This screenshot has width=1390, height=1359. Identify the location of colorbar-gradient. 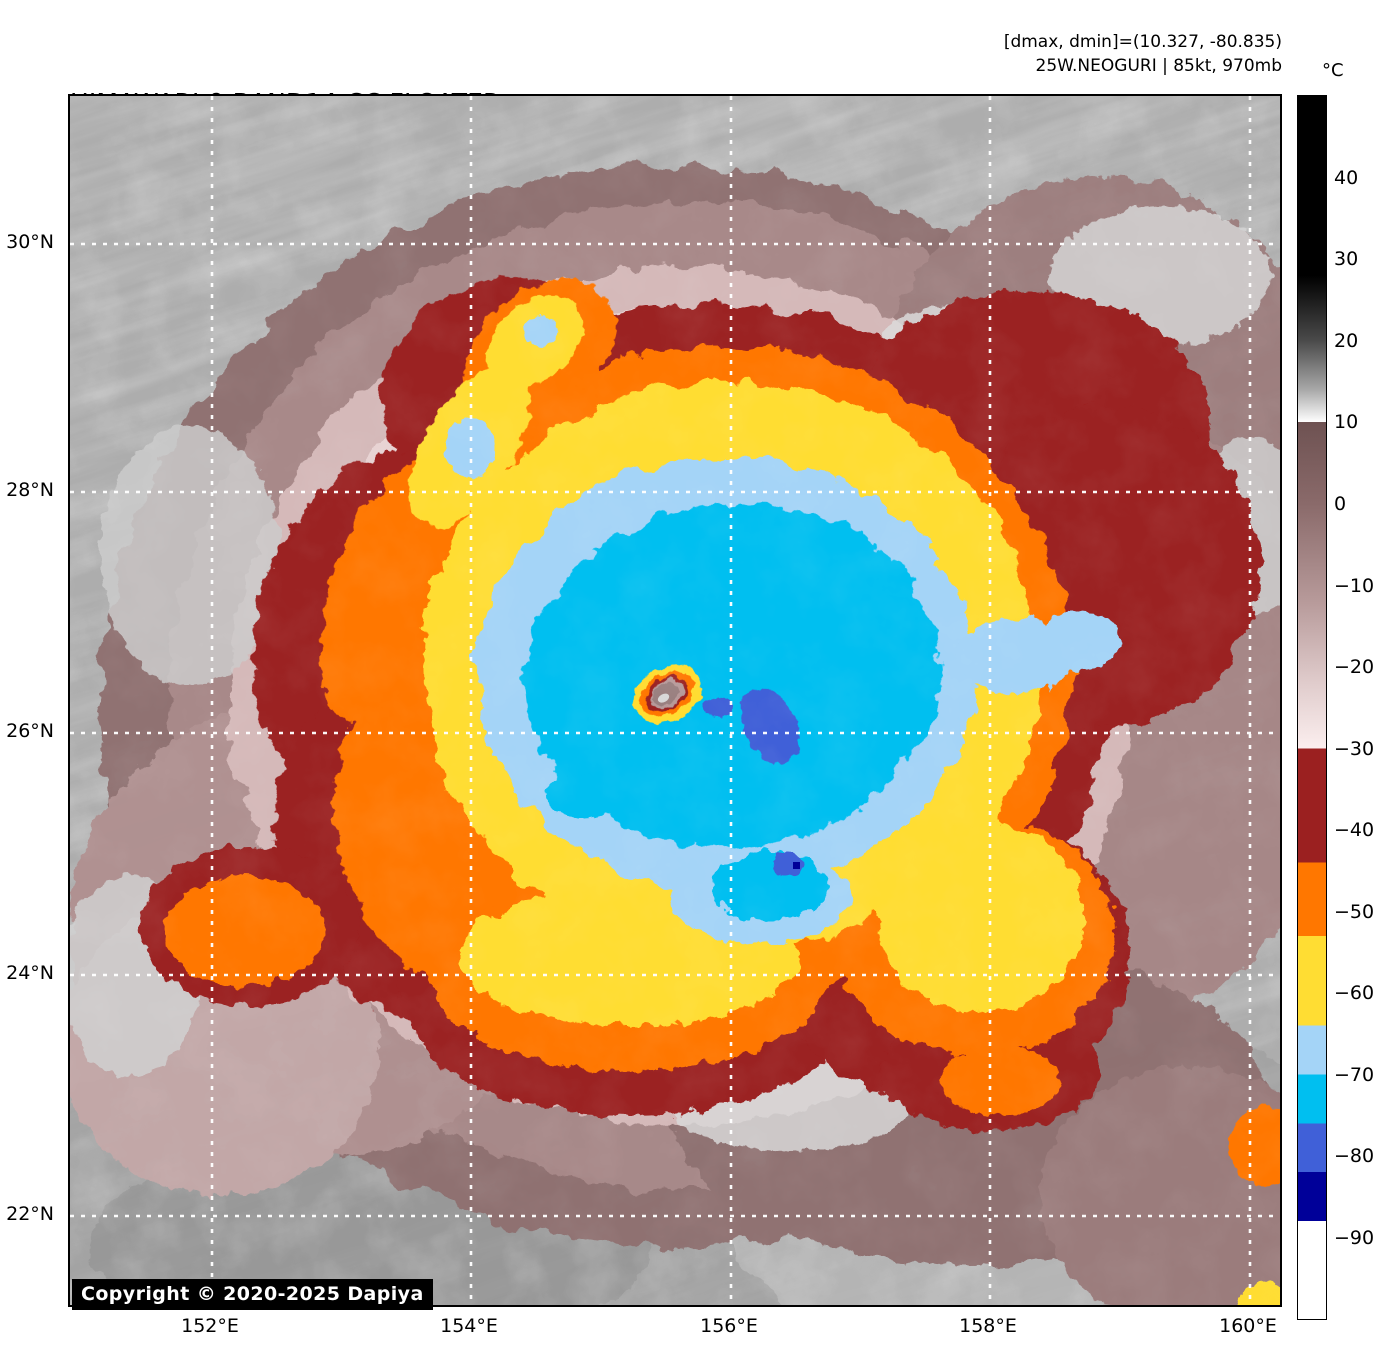
(1312, 707).